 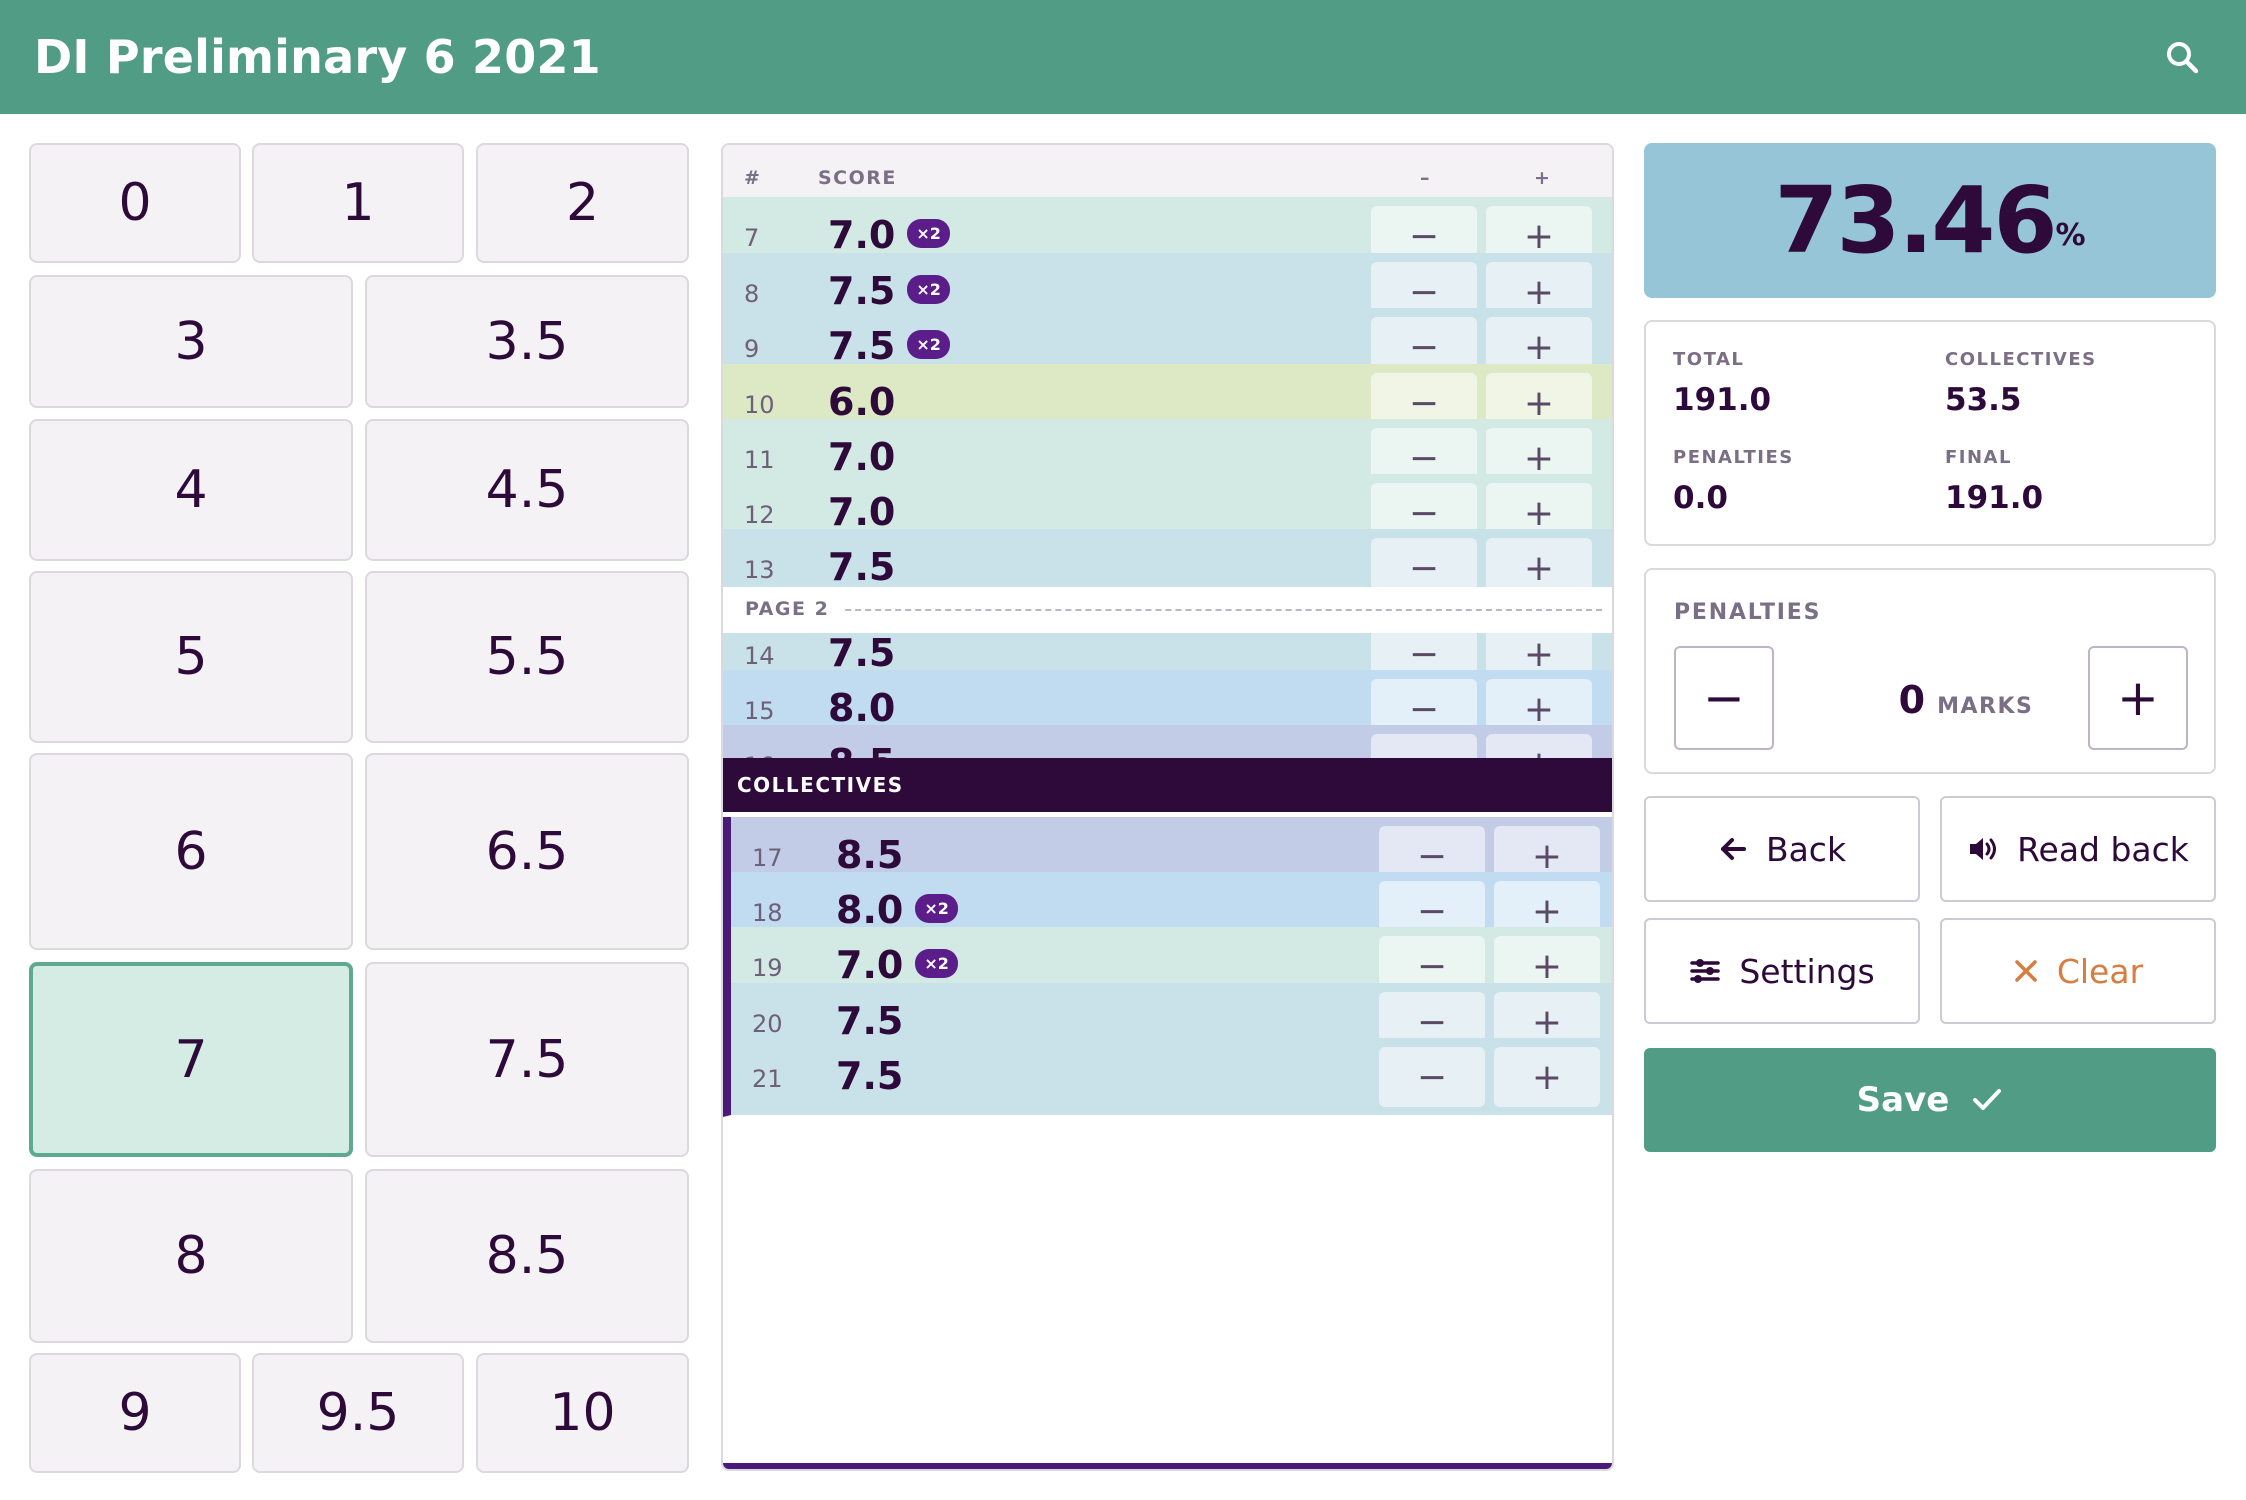 What do you see at coordinates (1748, 612) in the screenshot?
I see `penalties-title: PENALTIES` at bounding box center [1748, 612].